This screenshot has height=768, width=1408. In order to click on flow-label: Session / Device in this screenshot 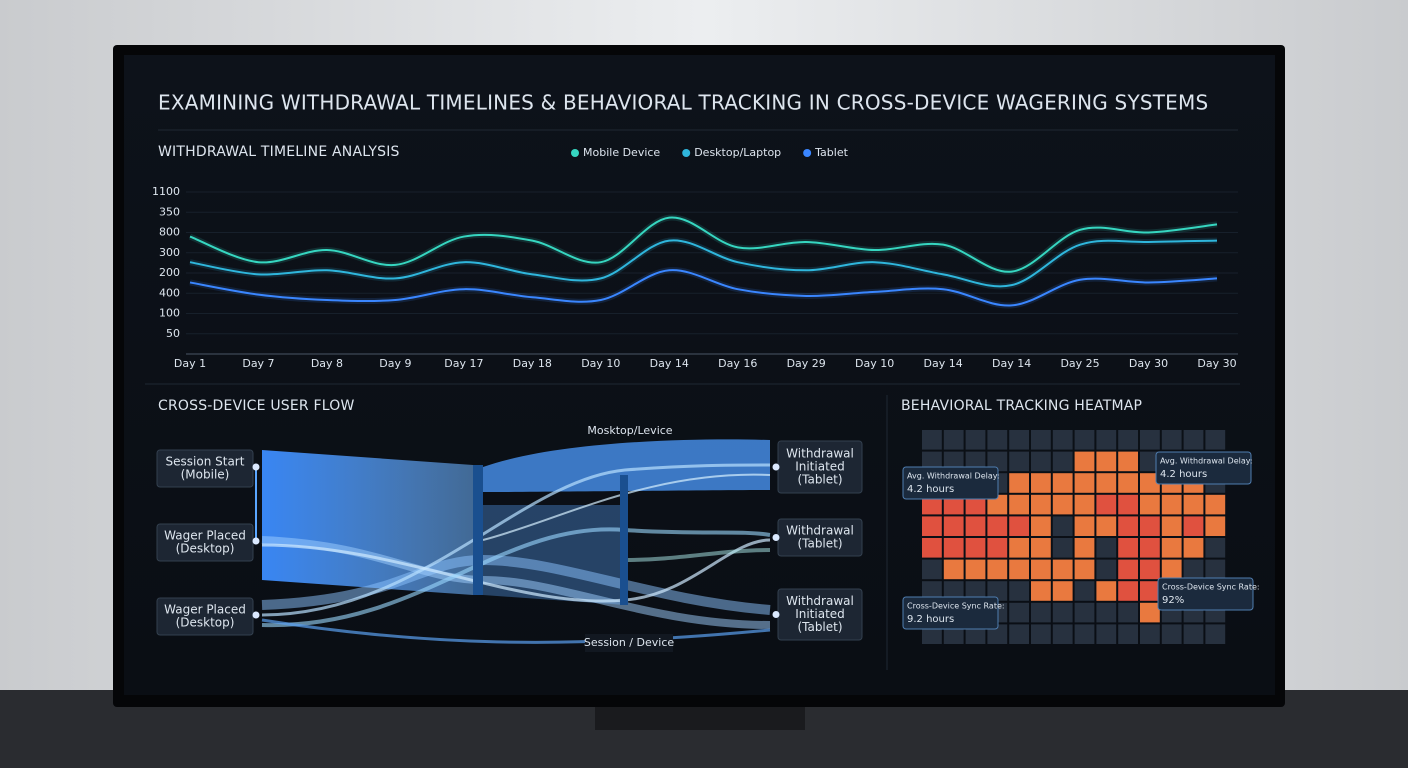, I will do `click(629, 642)`.